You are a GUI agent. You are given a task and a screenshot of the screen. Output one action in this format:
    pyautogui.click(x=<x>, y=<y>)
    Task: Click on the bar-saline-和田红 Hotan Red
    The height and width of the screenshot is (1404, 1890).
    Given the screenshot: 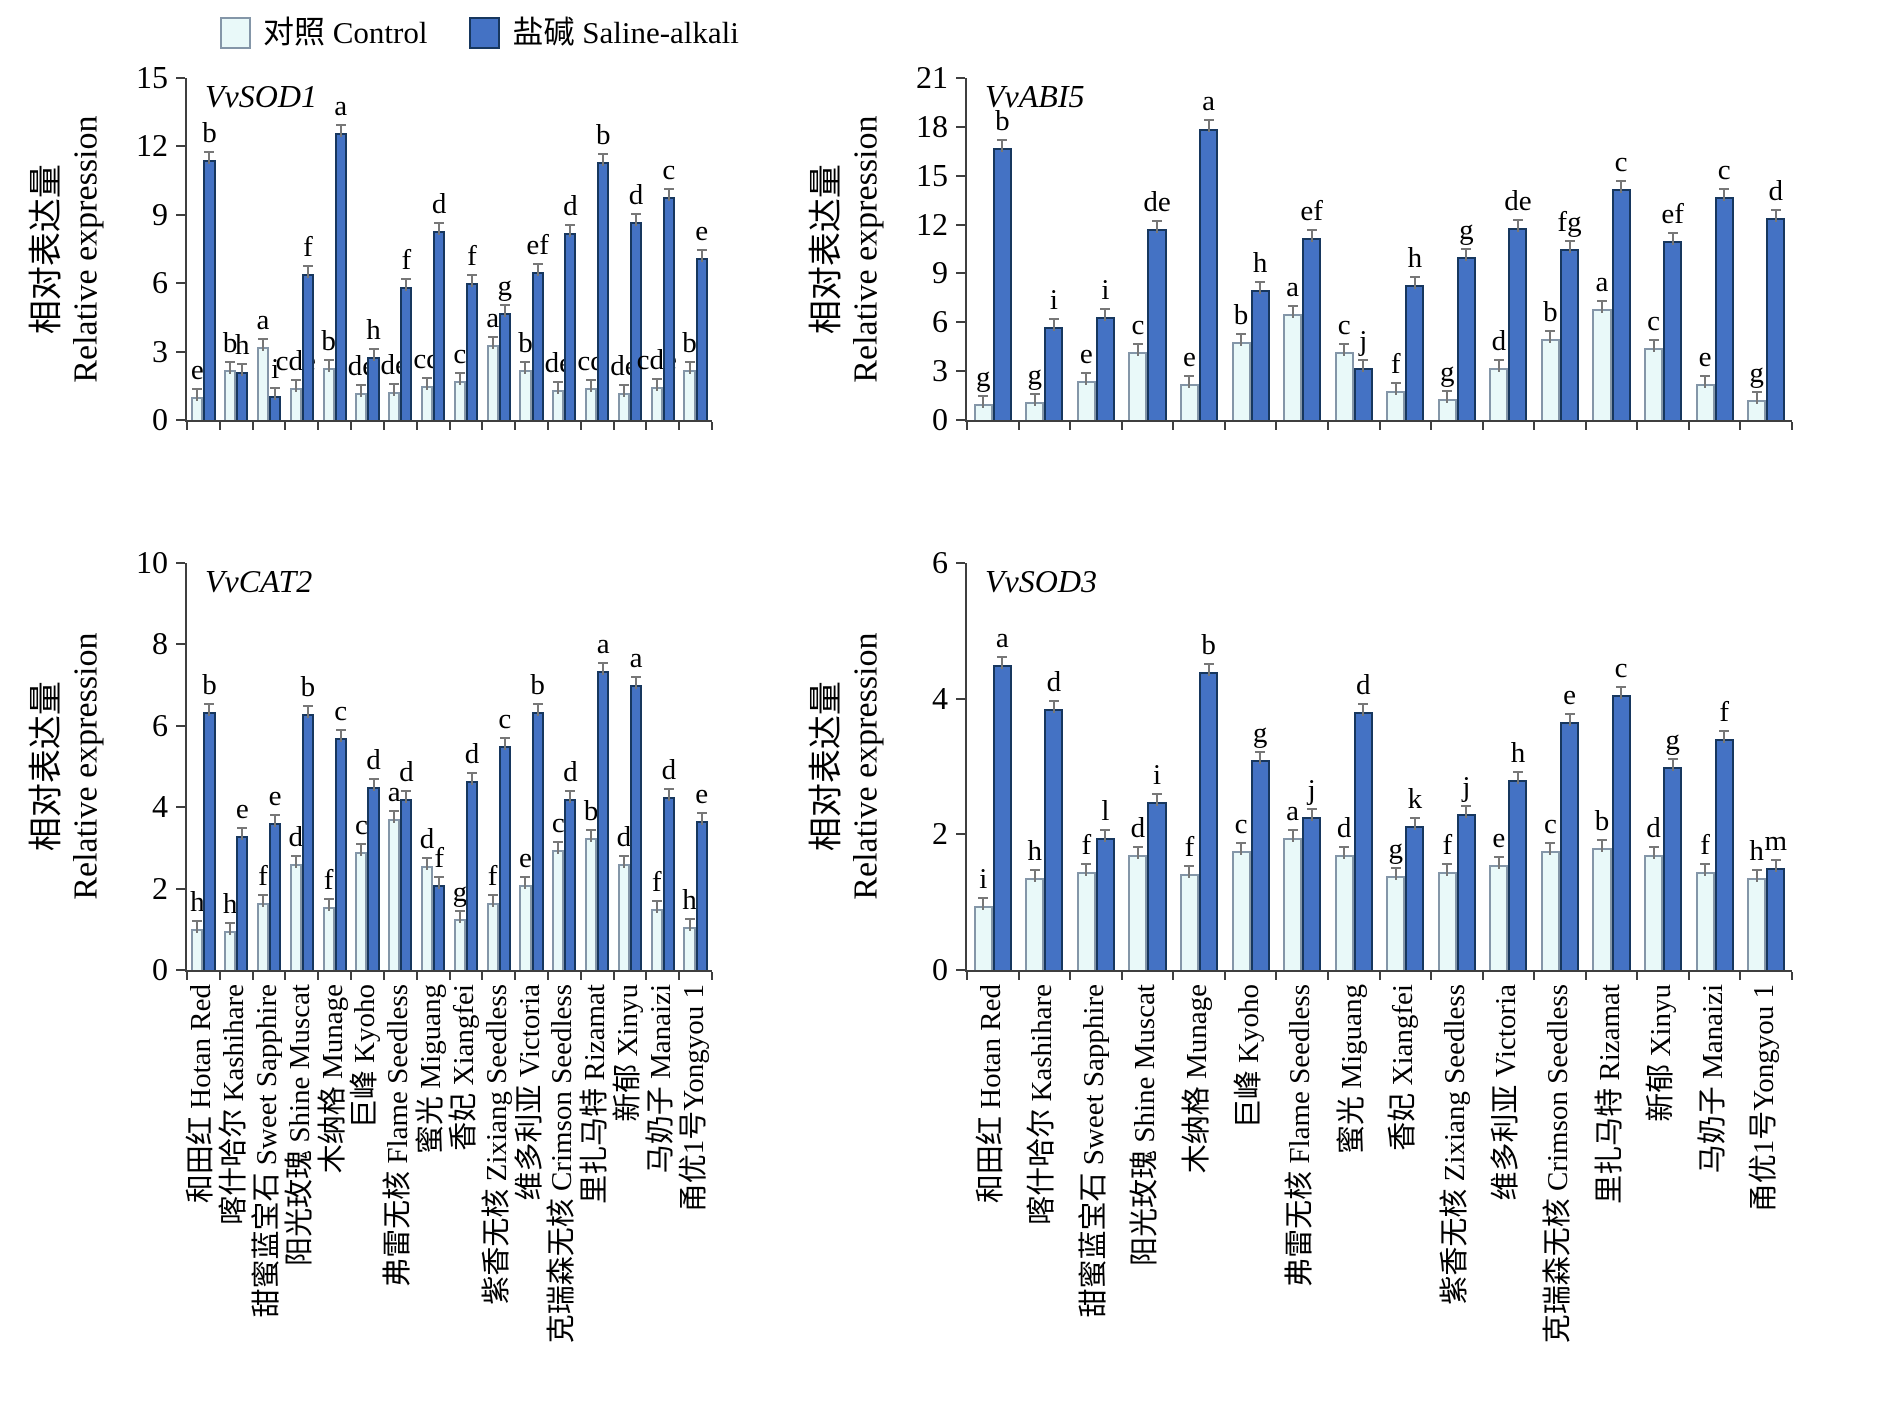 What is the action you would take?
    pyautogui.click(x=209, y=840)
    